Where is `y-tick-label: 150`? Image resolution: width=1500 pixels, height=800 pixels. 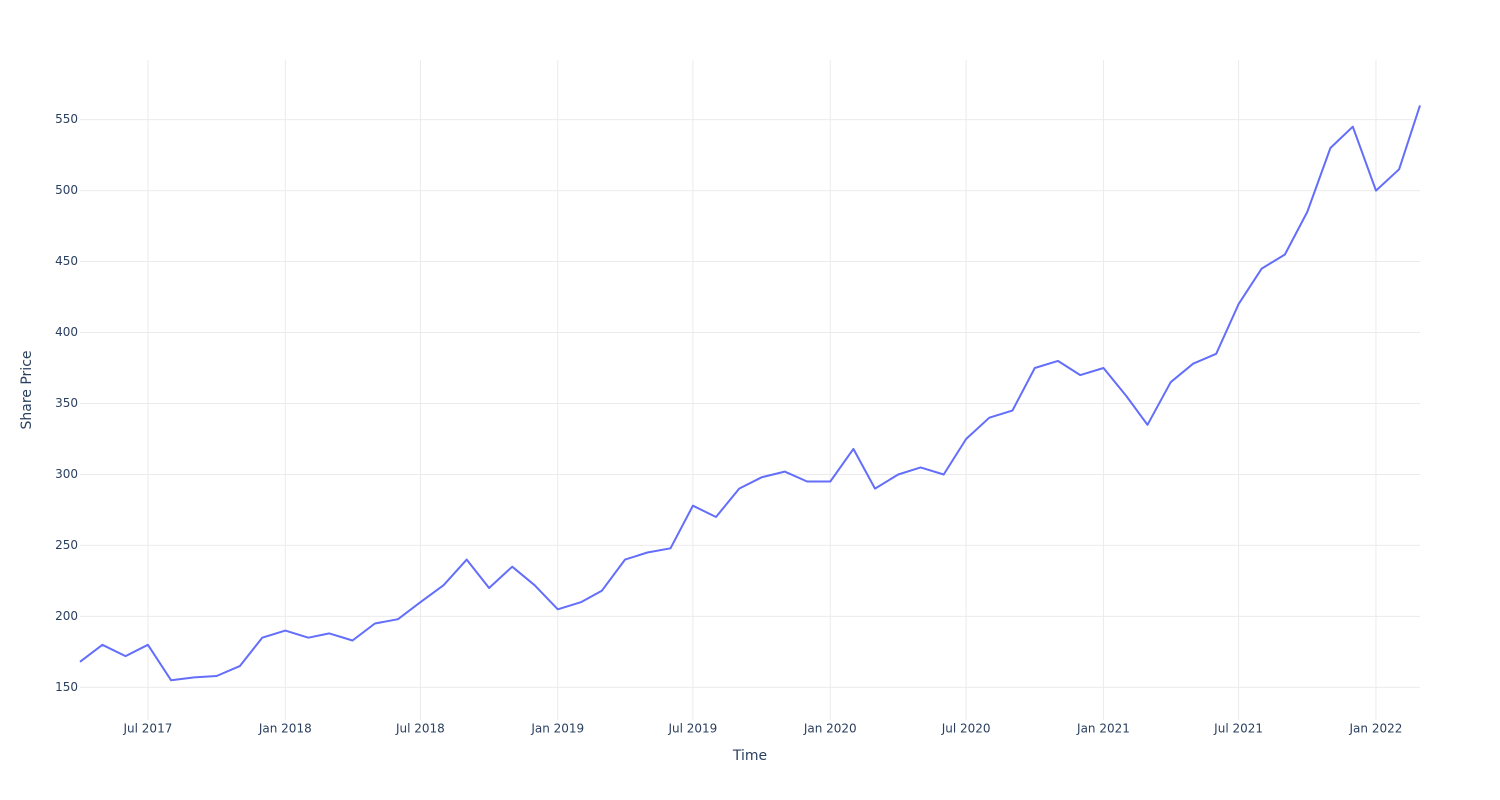 y-tick-label: 150 is located at coordinates (66, 687).